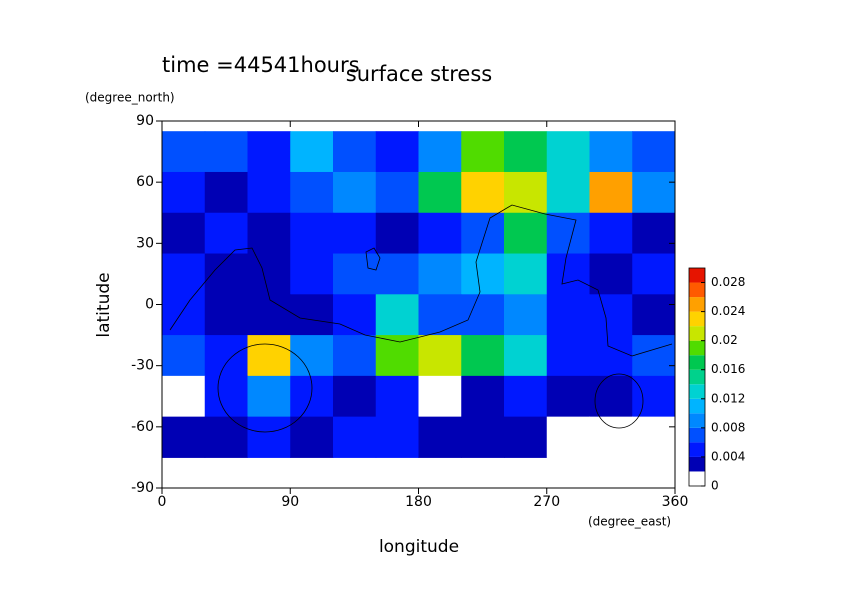 The image size is (842, 595). What do you see at coordinates (261, 65) in the screenshot?
I see `subtitle: time =44541hours` at bounding box center [261, 65].